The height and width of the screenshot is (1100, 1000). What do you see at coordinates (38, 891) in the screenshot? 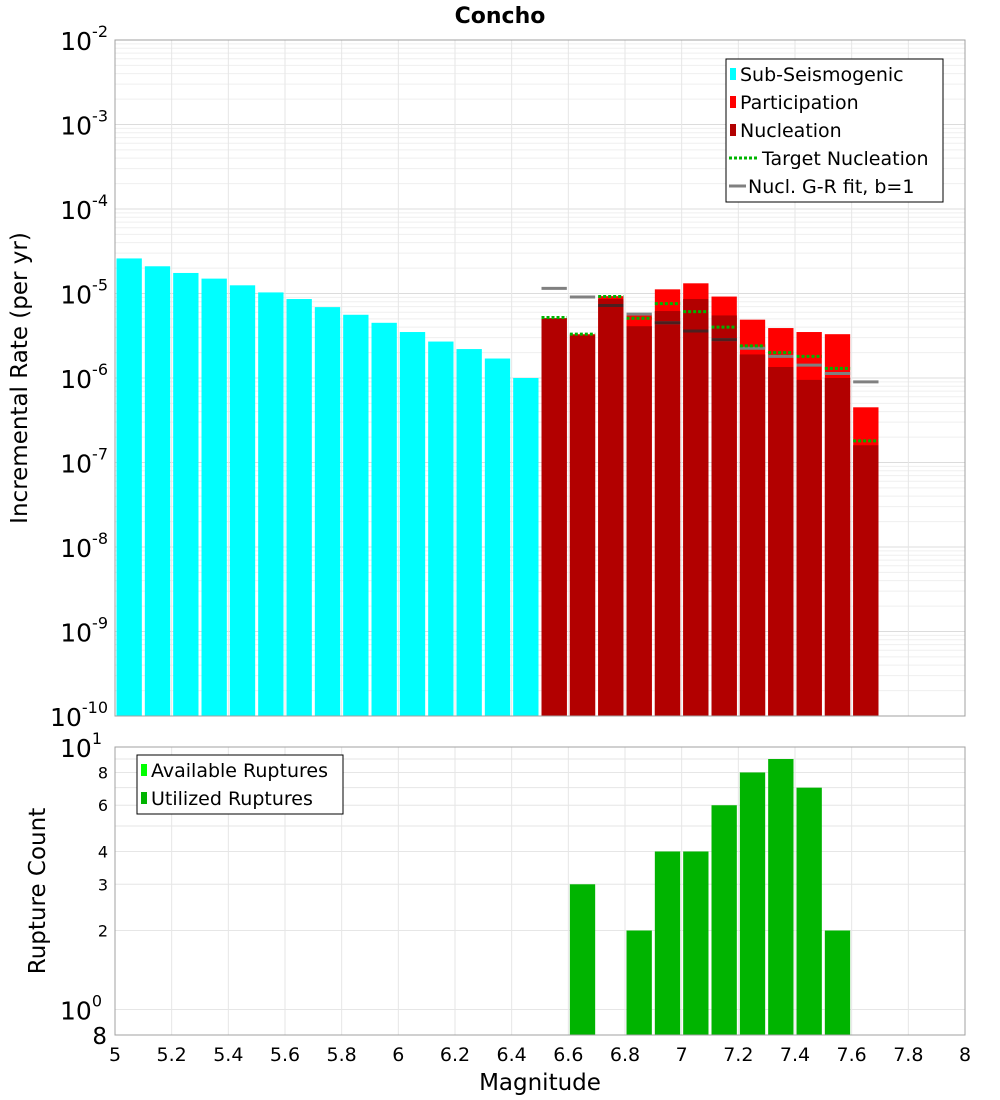
I see `bottom-y-axis-label: Rupture Count` at bounding box center [38, 891].